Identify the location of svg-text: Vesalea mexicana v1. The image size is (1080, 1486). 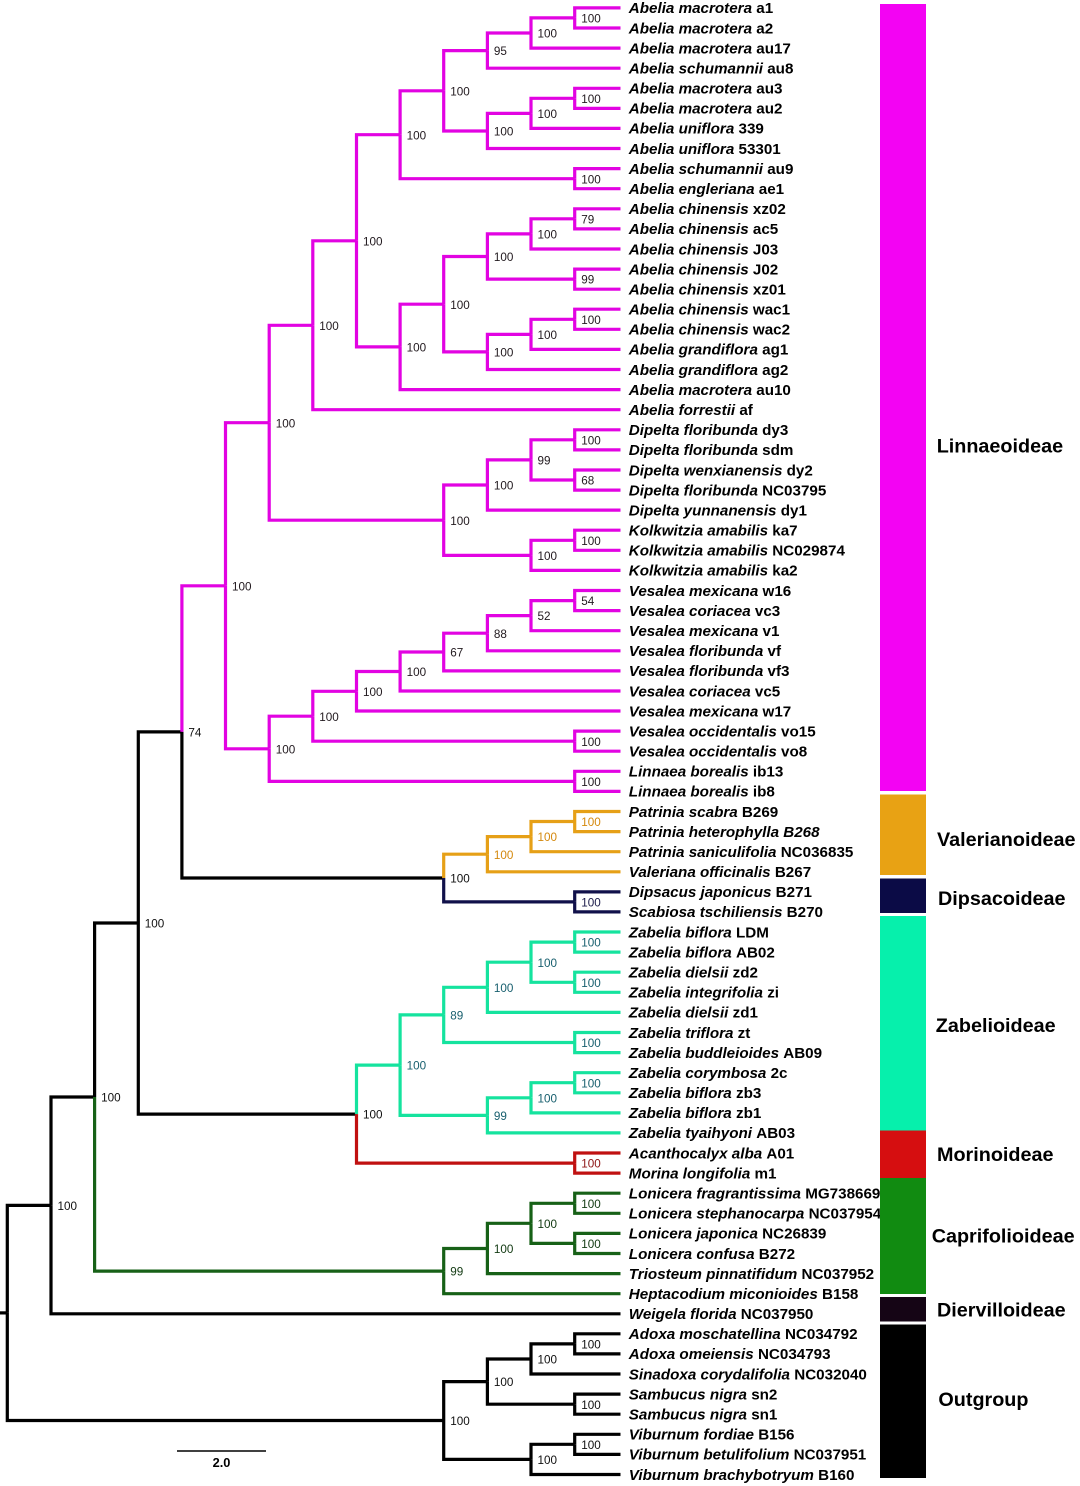
(704, 631).